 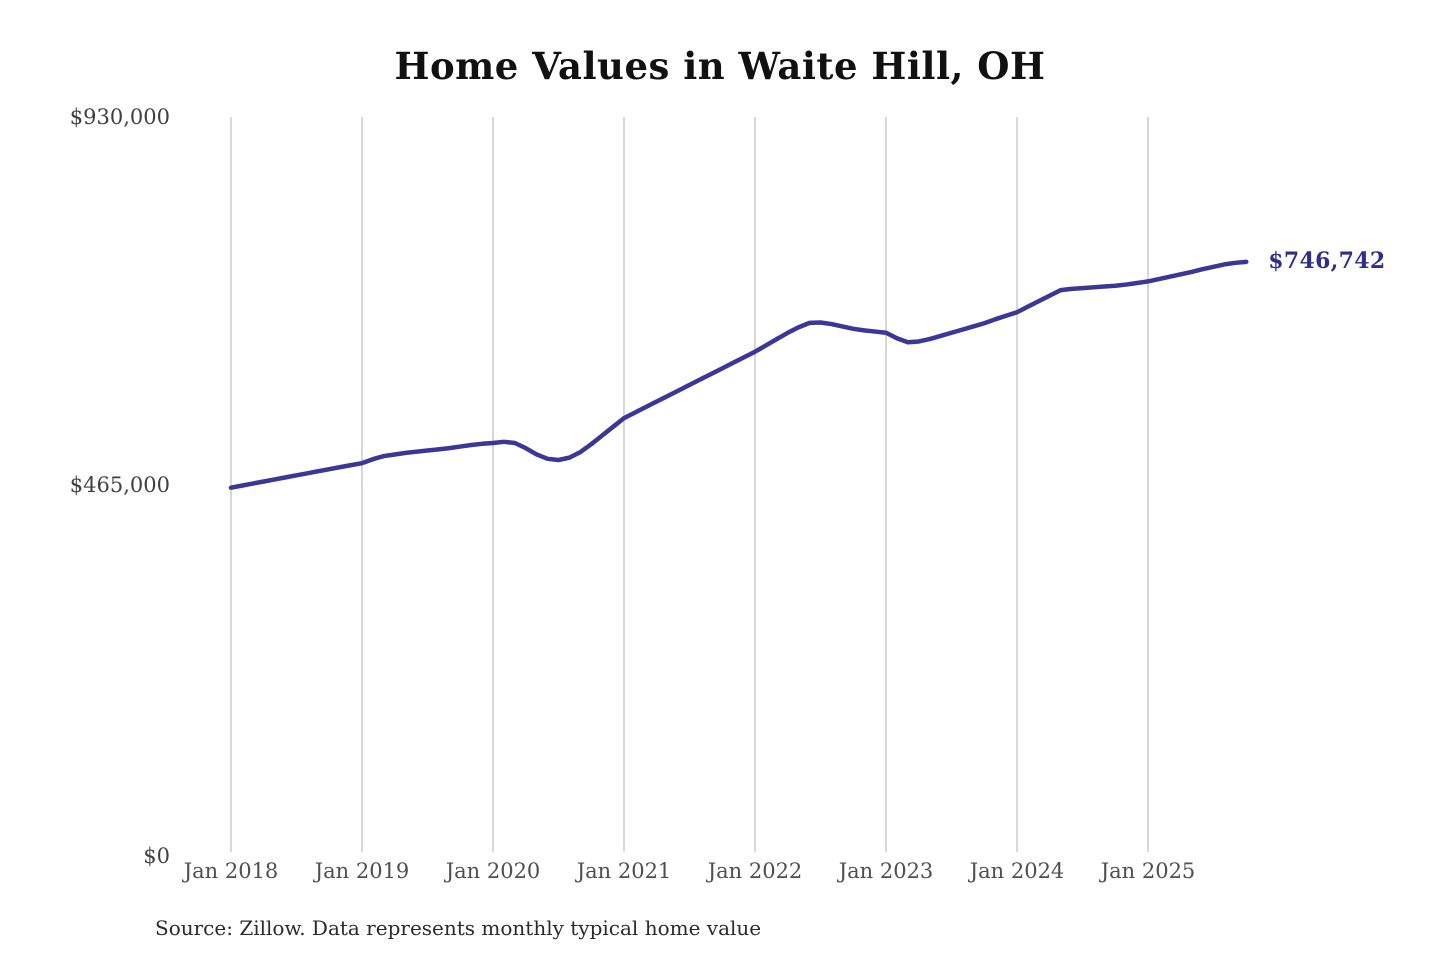 I want to click on x-axis-label: Jan 2021, so click(x=624, y=871).